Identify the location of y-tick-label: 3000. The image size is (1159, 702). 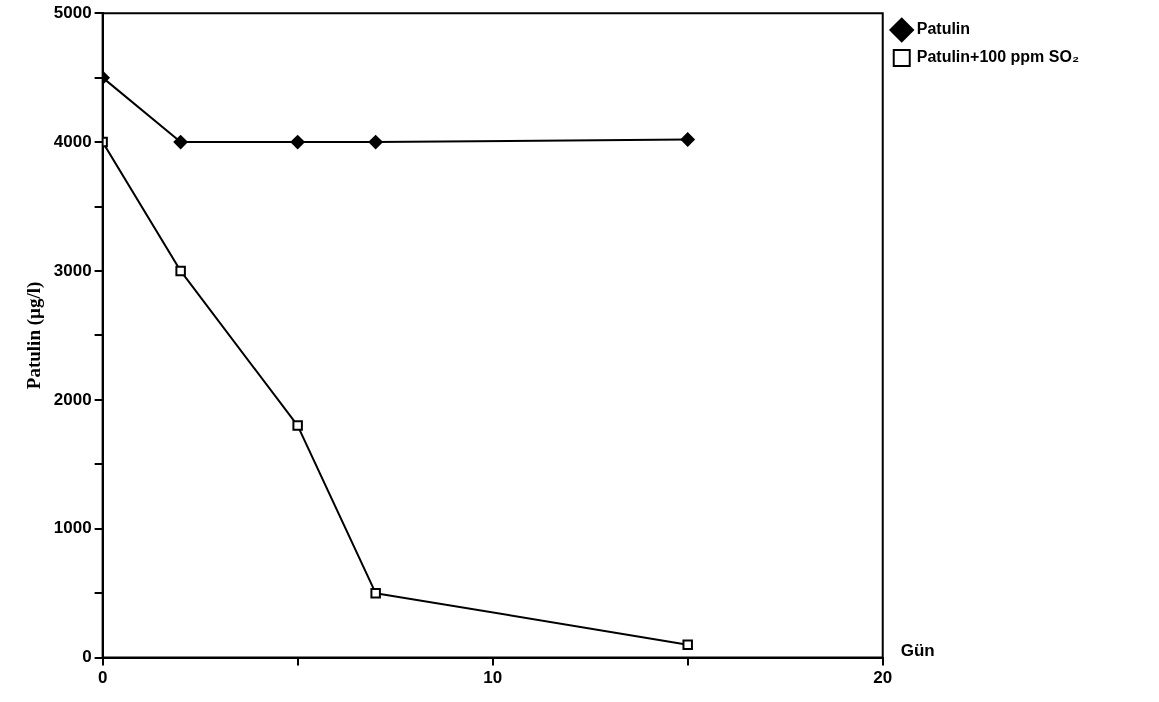
(72, 270).